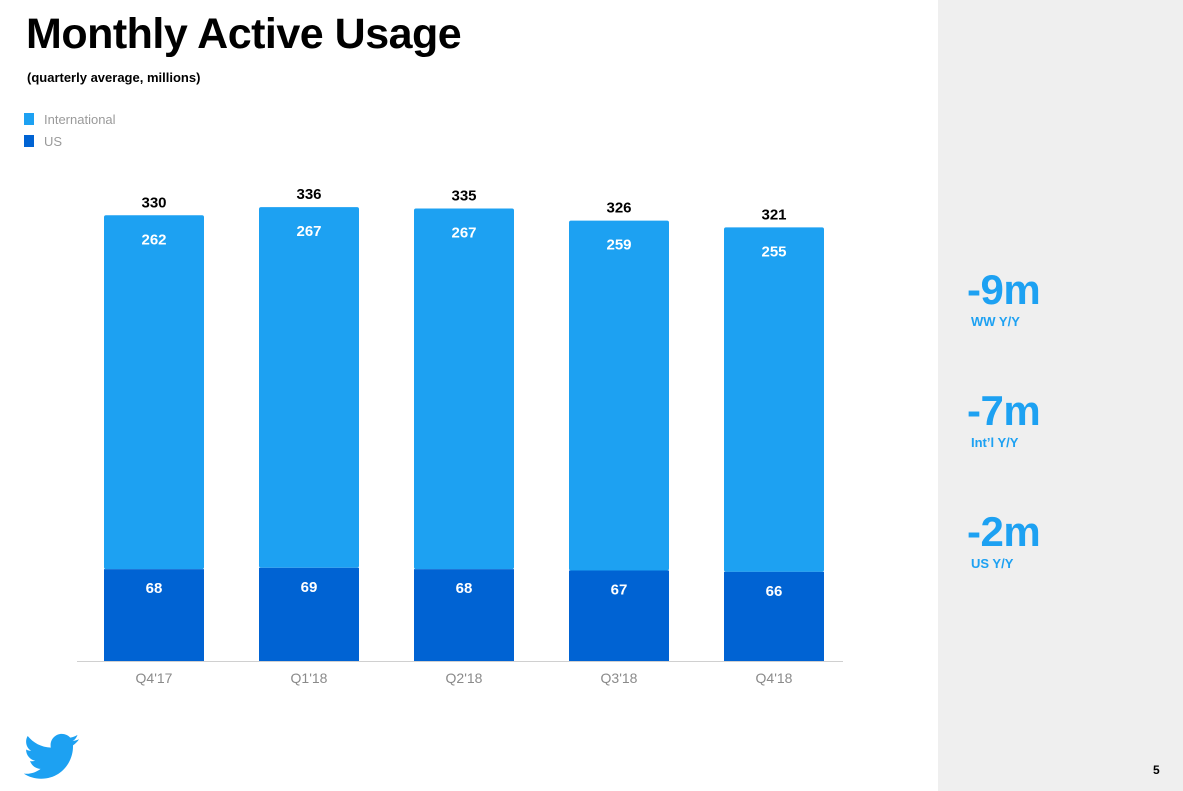 Image resolution: width=1183 pixels, height=791 pixels. Describe the element at coordinates (618, 245) in the screenshot. I see `data-label-international: 259` at that location.